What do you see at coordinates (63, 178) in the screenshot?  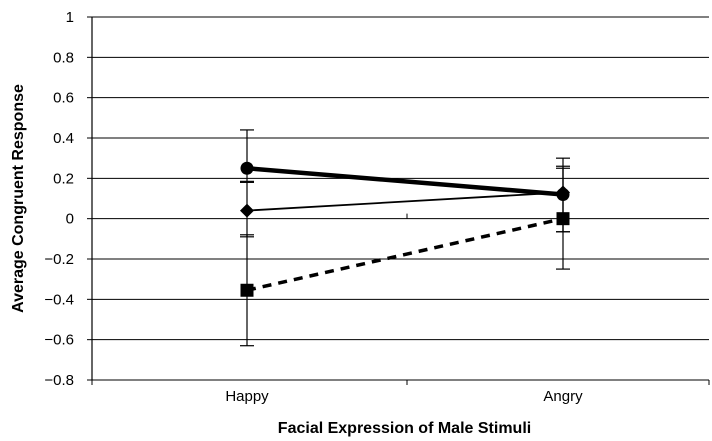 I see `y-tick-label: 0.2` at bounding box center [63, 178].